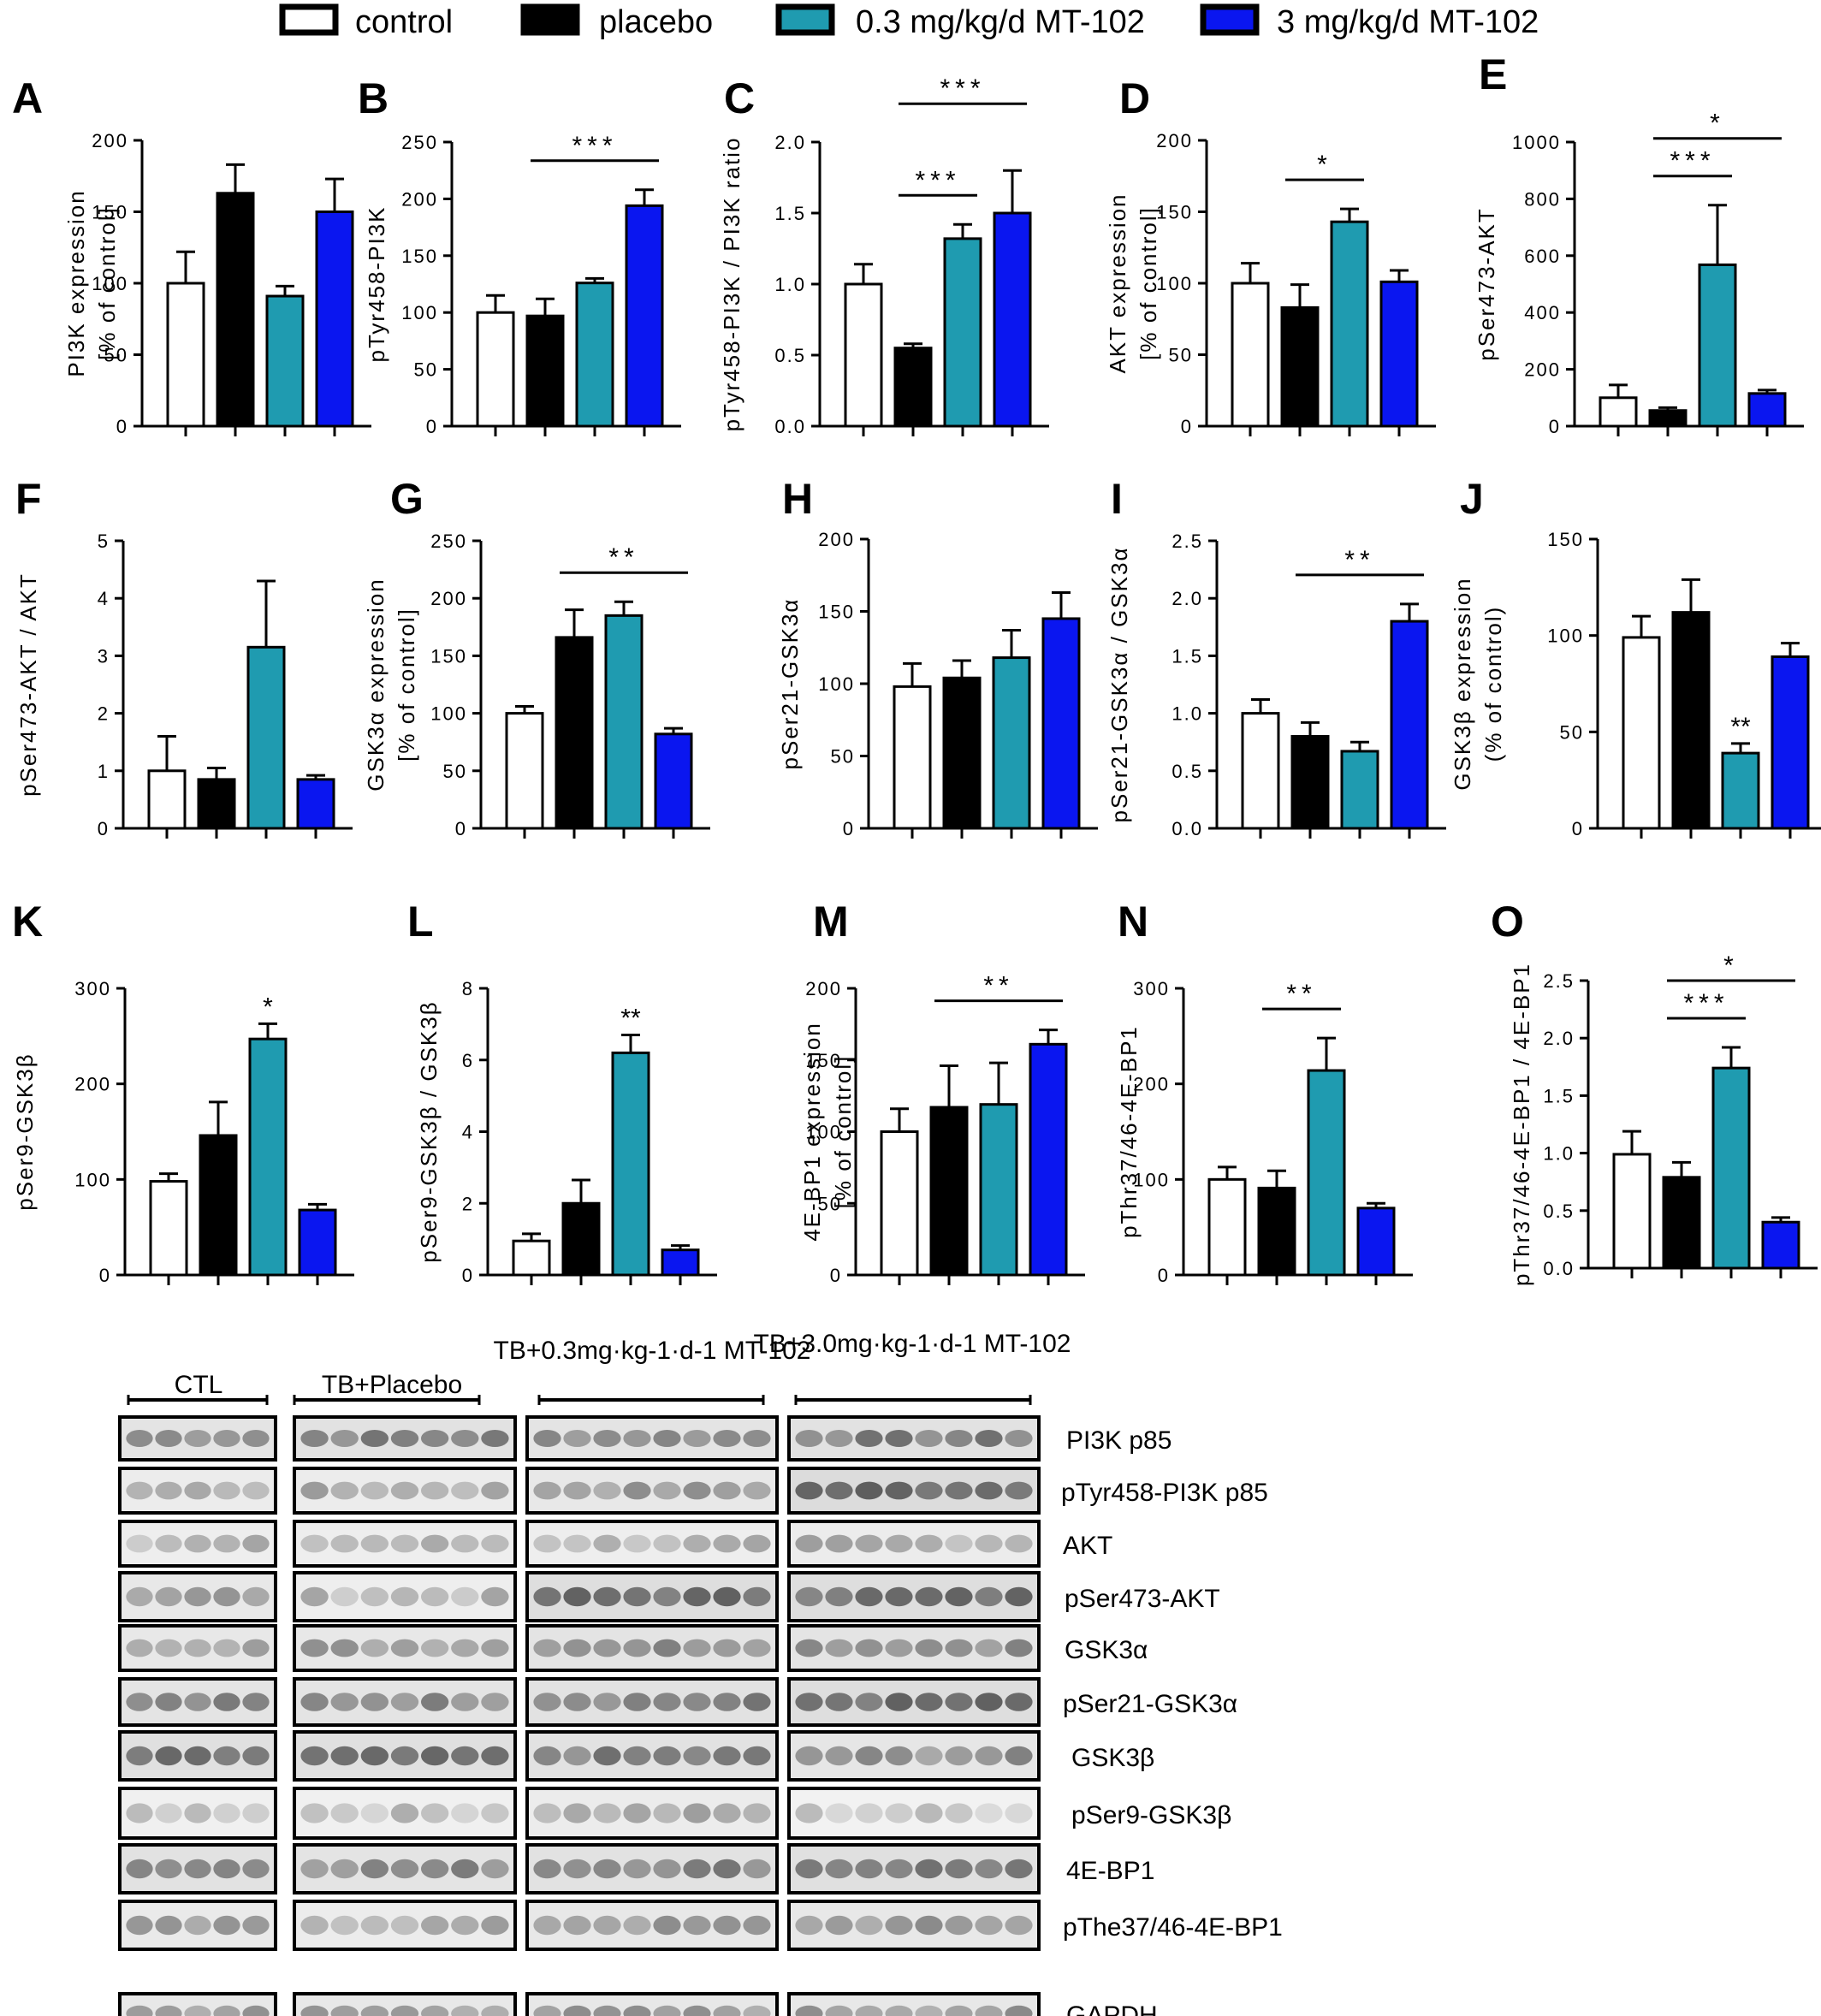  Describe the element at coordinates (468, 1132) in the screenshot. I see `y-tick-label: 4` at that location.